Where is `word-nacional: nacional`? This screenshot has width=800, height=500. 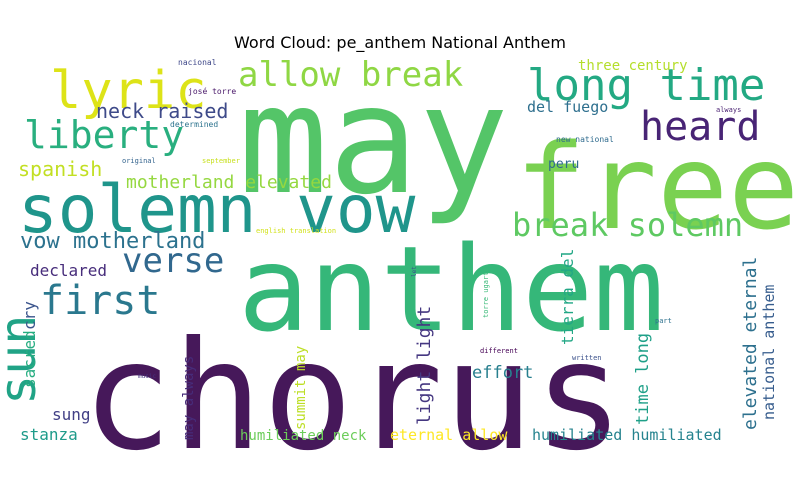
word-nacional: nacional is located at coordinates (197, 62).